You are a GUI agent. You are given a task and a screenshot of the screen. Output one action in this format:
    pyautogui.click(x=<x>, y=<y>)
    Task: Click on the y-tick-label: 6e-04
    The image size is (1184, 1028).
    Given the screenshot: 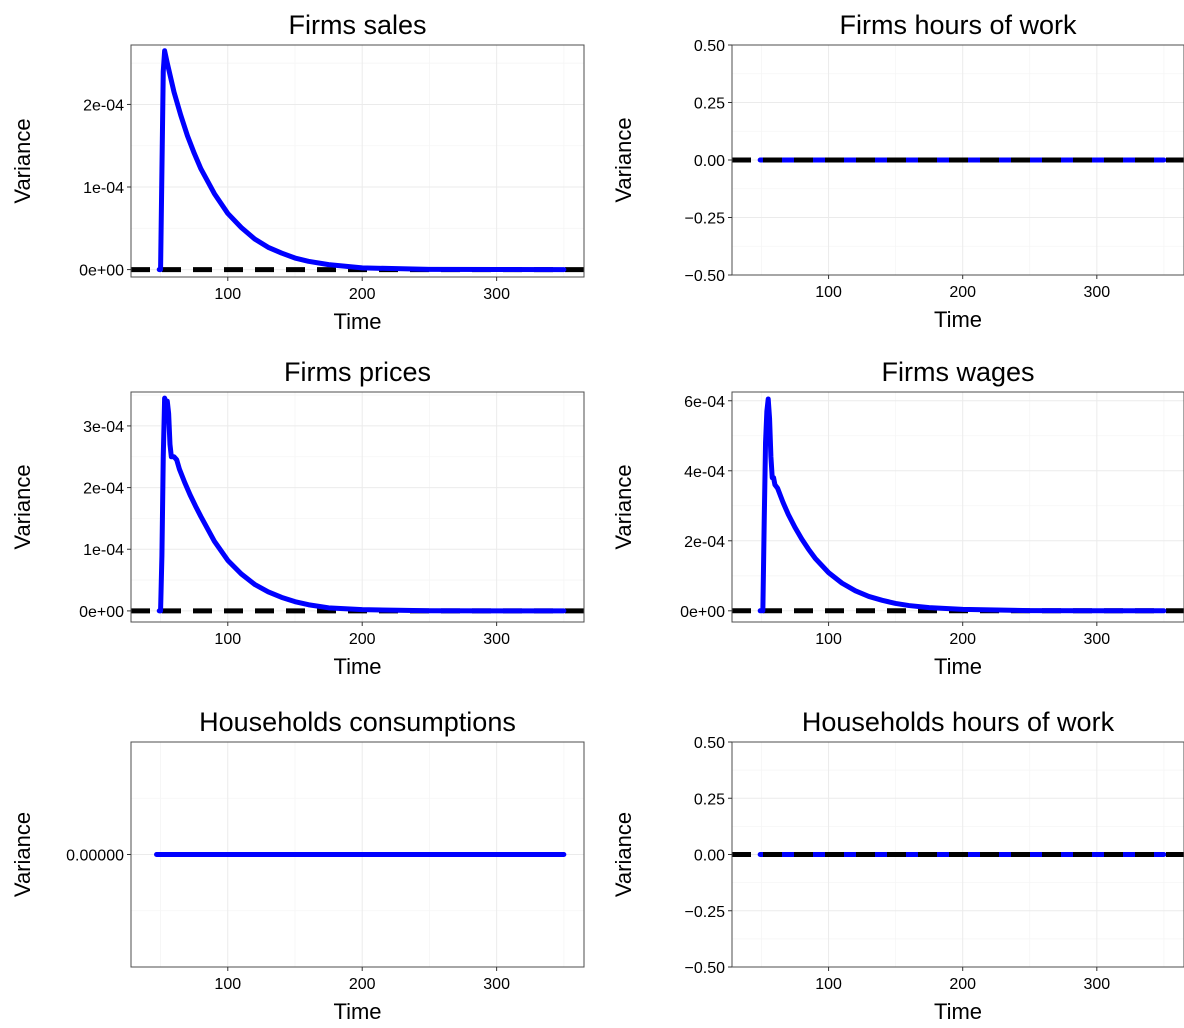 What is the action you would take?
    pyautogui.click(x=704, y=402)
    